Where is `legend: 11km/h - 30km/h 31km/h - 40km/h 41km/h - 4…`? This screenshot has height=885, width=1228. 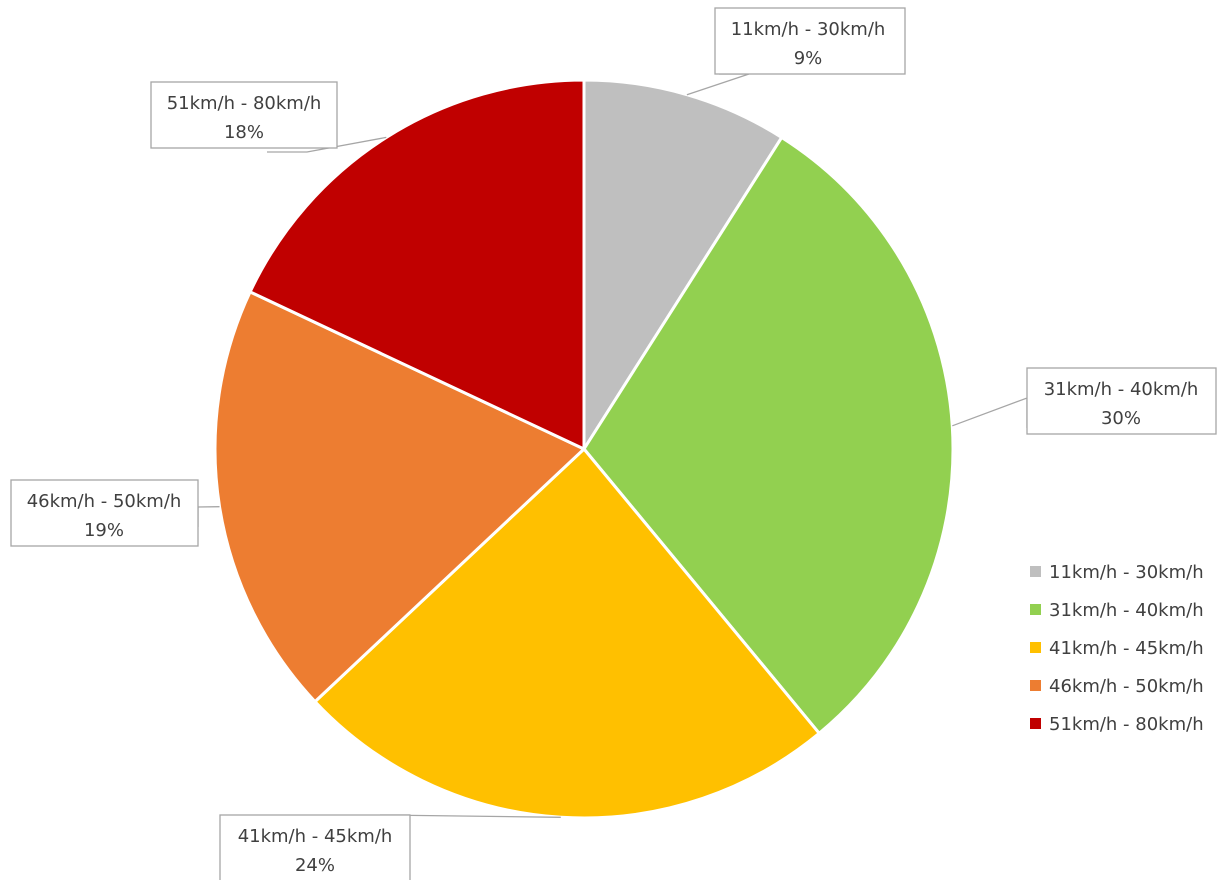 legend: 11km/h - 30km/h 31km/h - 40km/h 41km/h - 4… is located at coordinates (1117, 648).